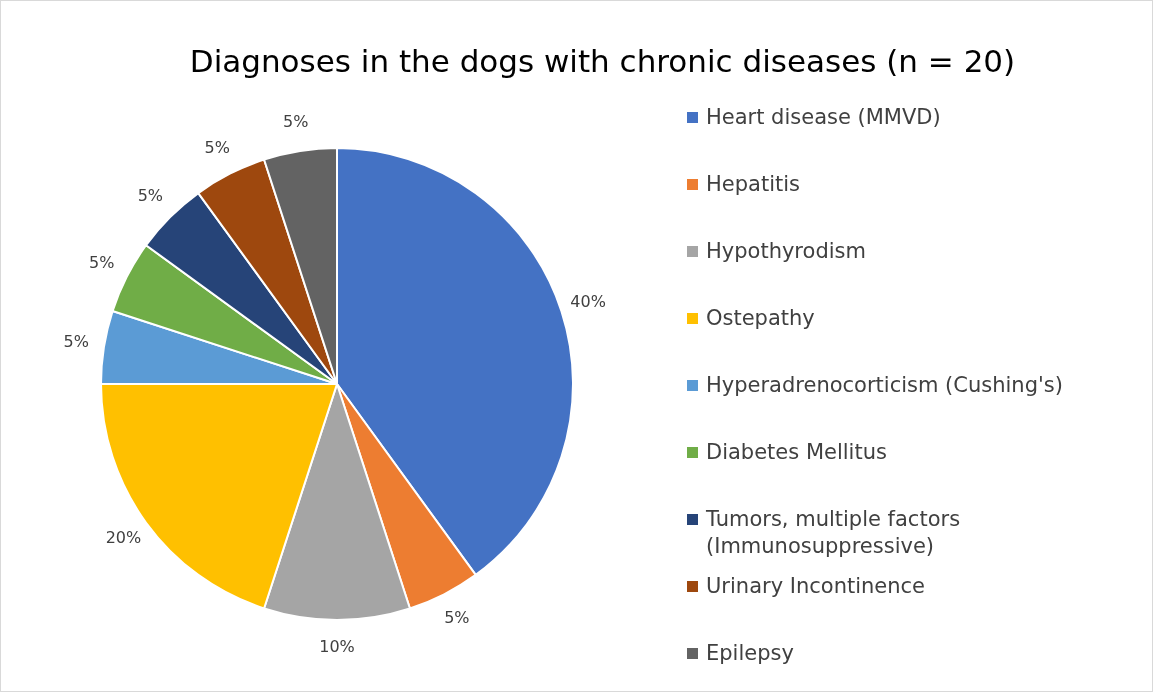  I want to click on data-label: 20%, so click(123, 538).